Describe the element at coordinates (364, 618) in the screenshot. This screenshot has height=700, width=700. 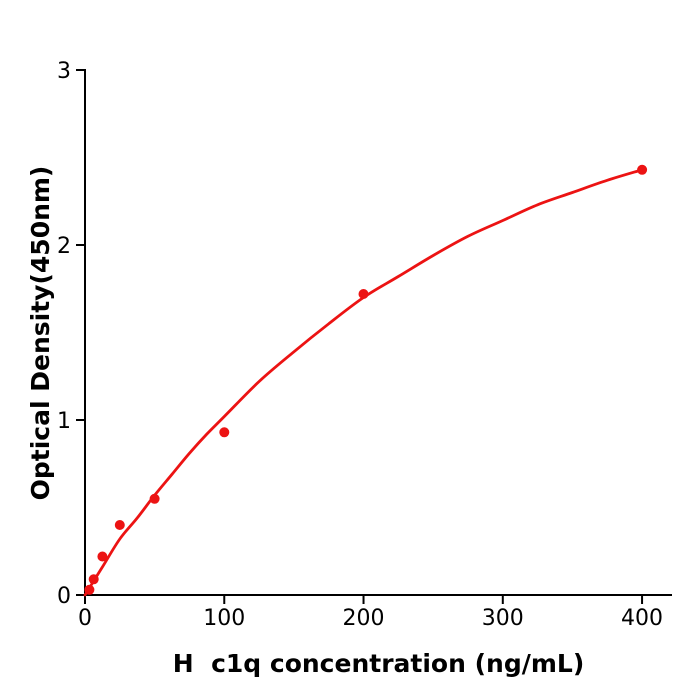
I see `x-tick-label: 200` at that location.